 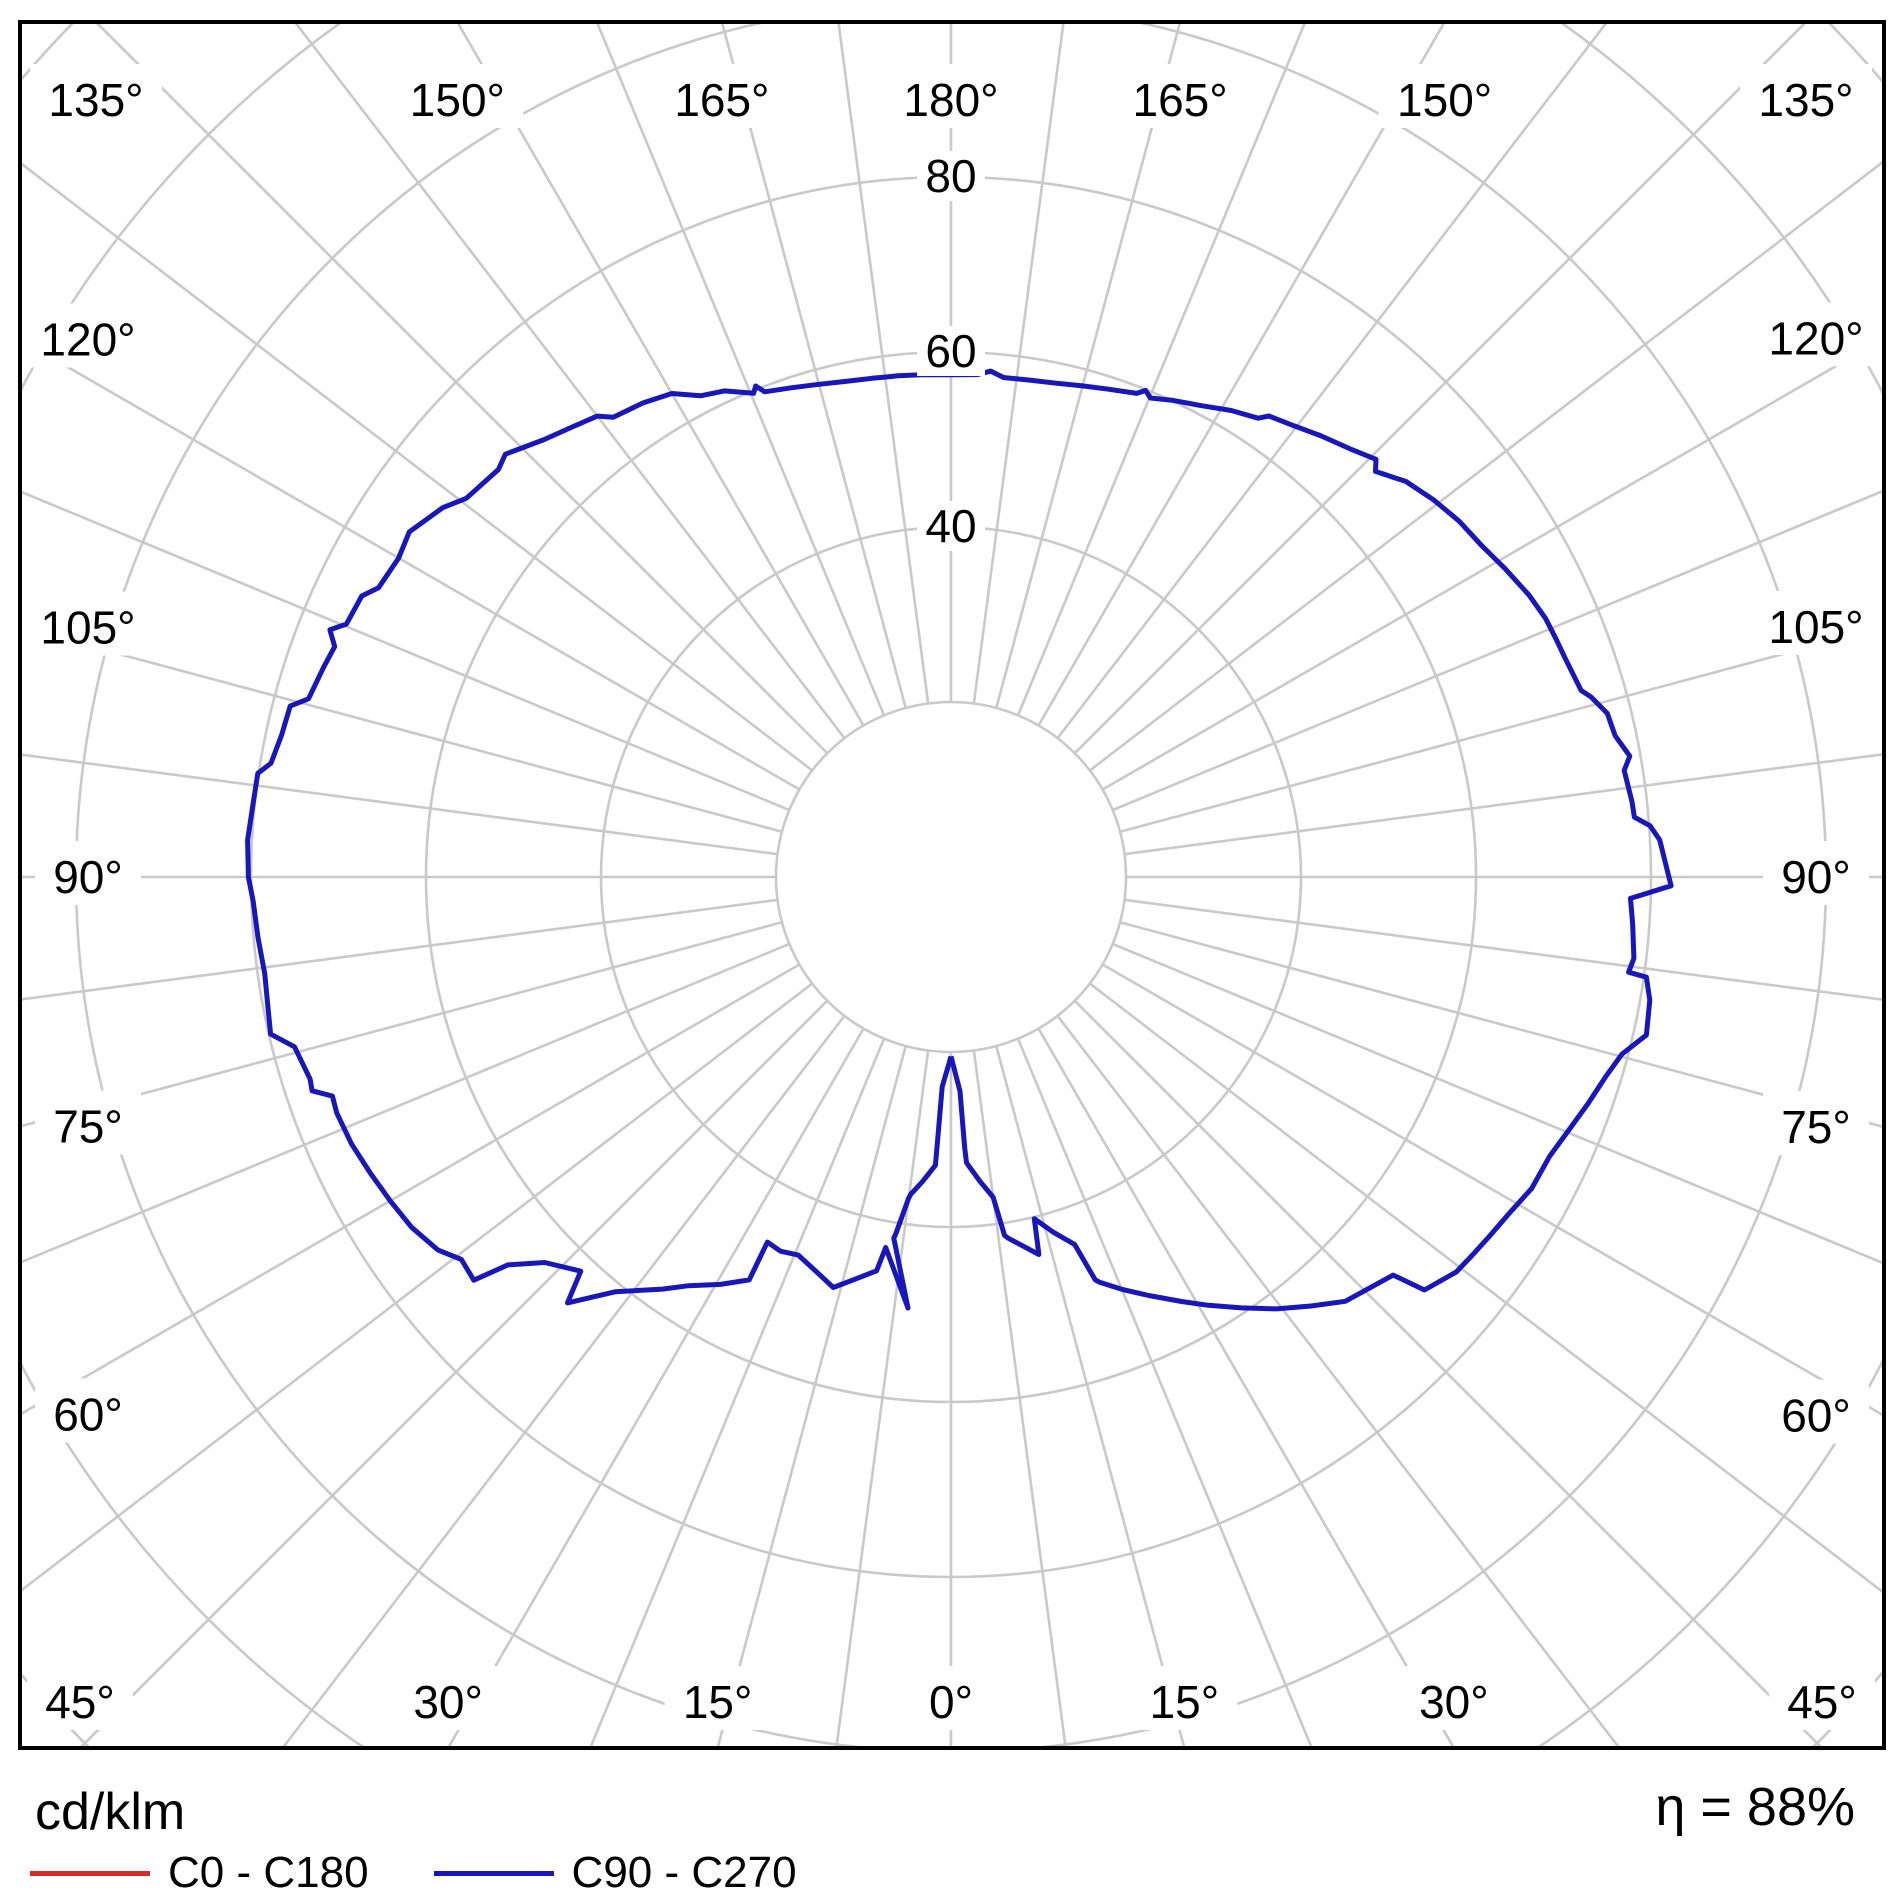 I want to click on efficiency-value: η = 88%, so click(x=1755, y=1807).